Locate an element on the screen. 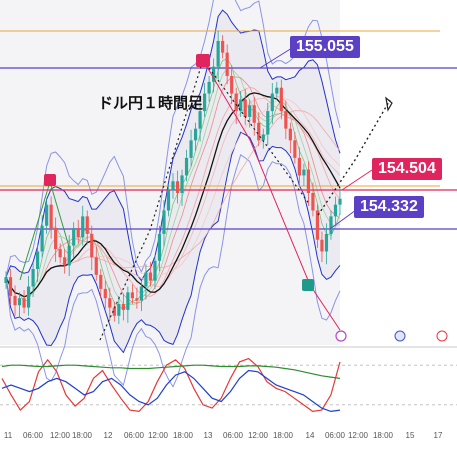  marker-top is located at coordinates (203, 60).